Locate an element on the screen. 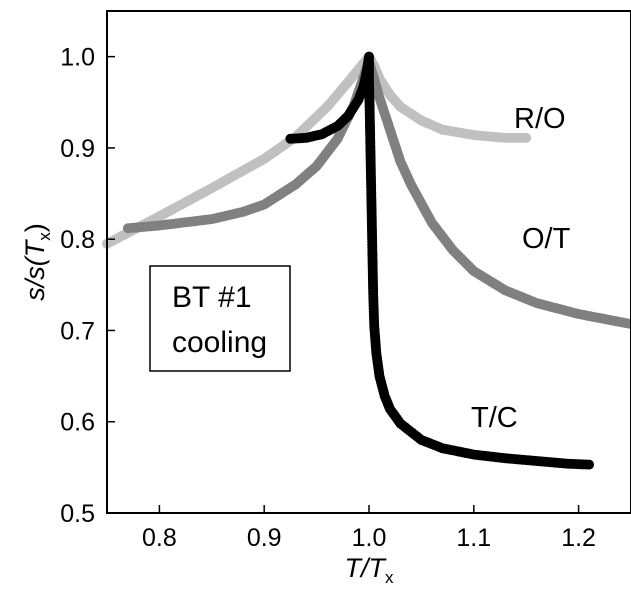 The height and width of the screenshot is (591, 631). x-tick-label: 1.0 is located at coordinates (369, 538).